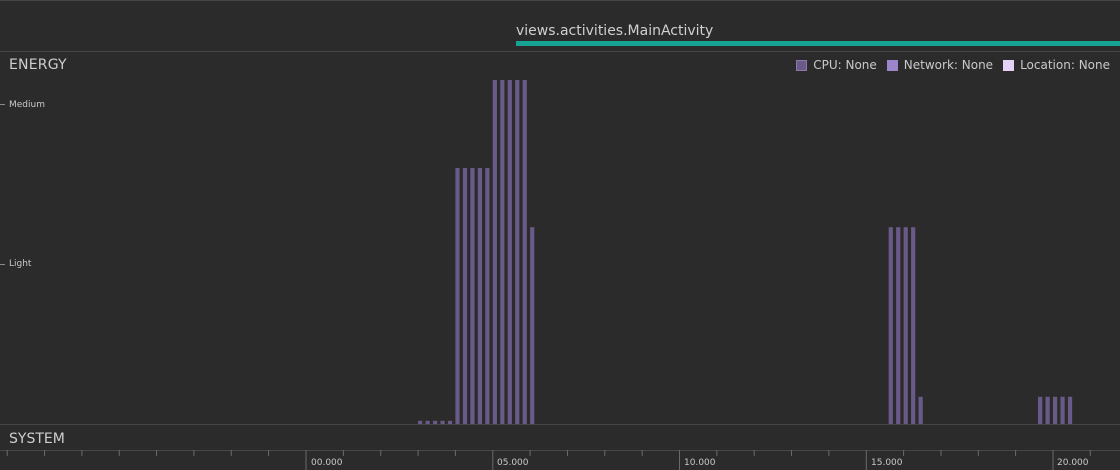 Image resolution: width=1120 pixels, height=470 pixels. What do you see at coordinates (948, 65) in the screenshot?
I see `legend-label-network: Network: None` at bounding box center [948, 65].